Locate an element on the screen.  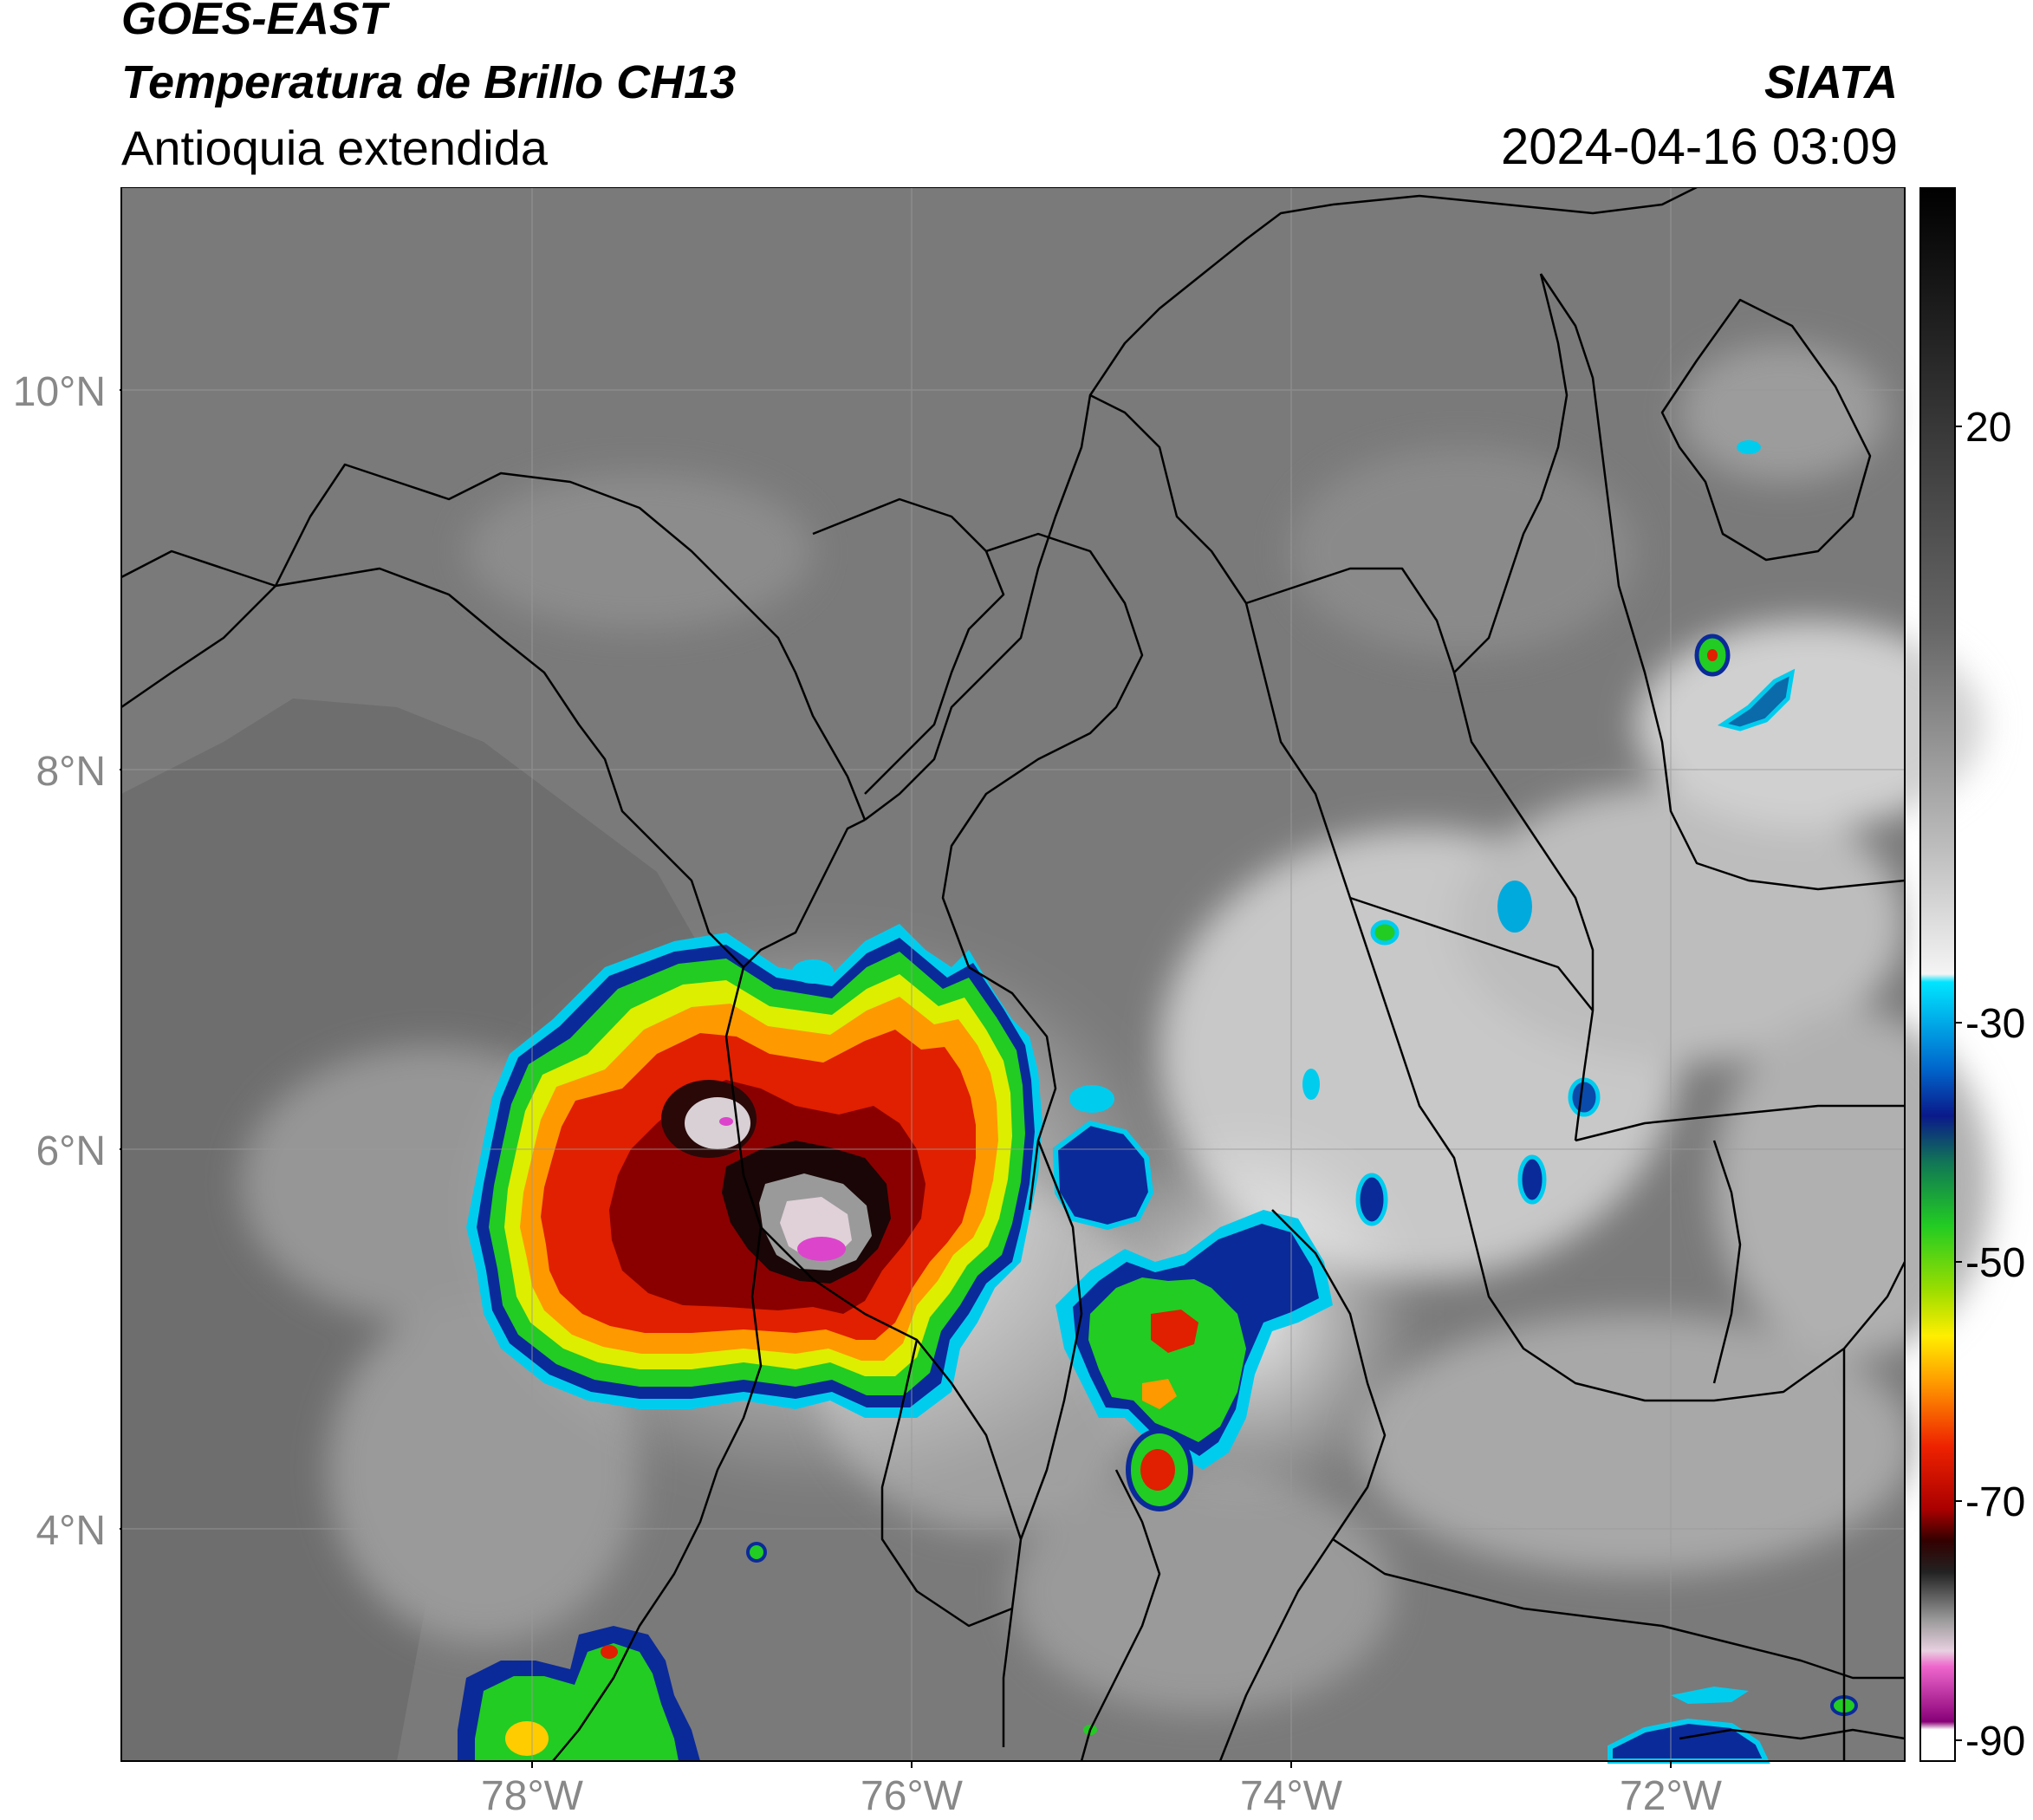
secondary-core-magenta is located at coordinates (726, 1121).